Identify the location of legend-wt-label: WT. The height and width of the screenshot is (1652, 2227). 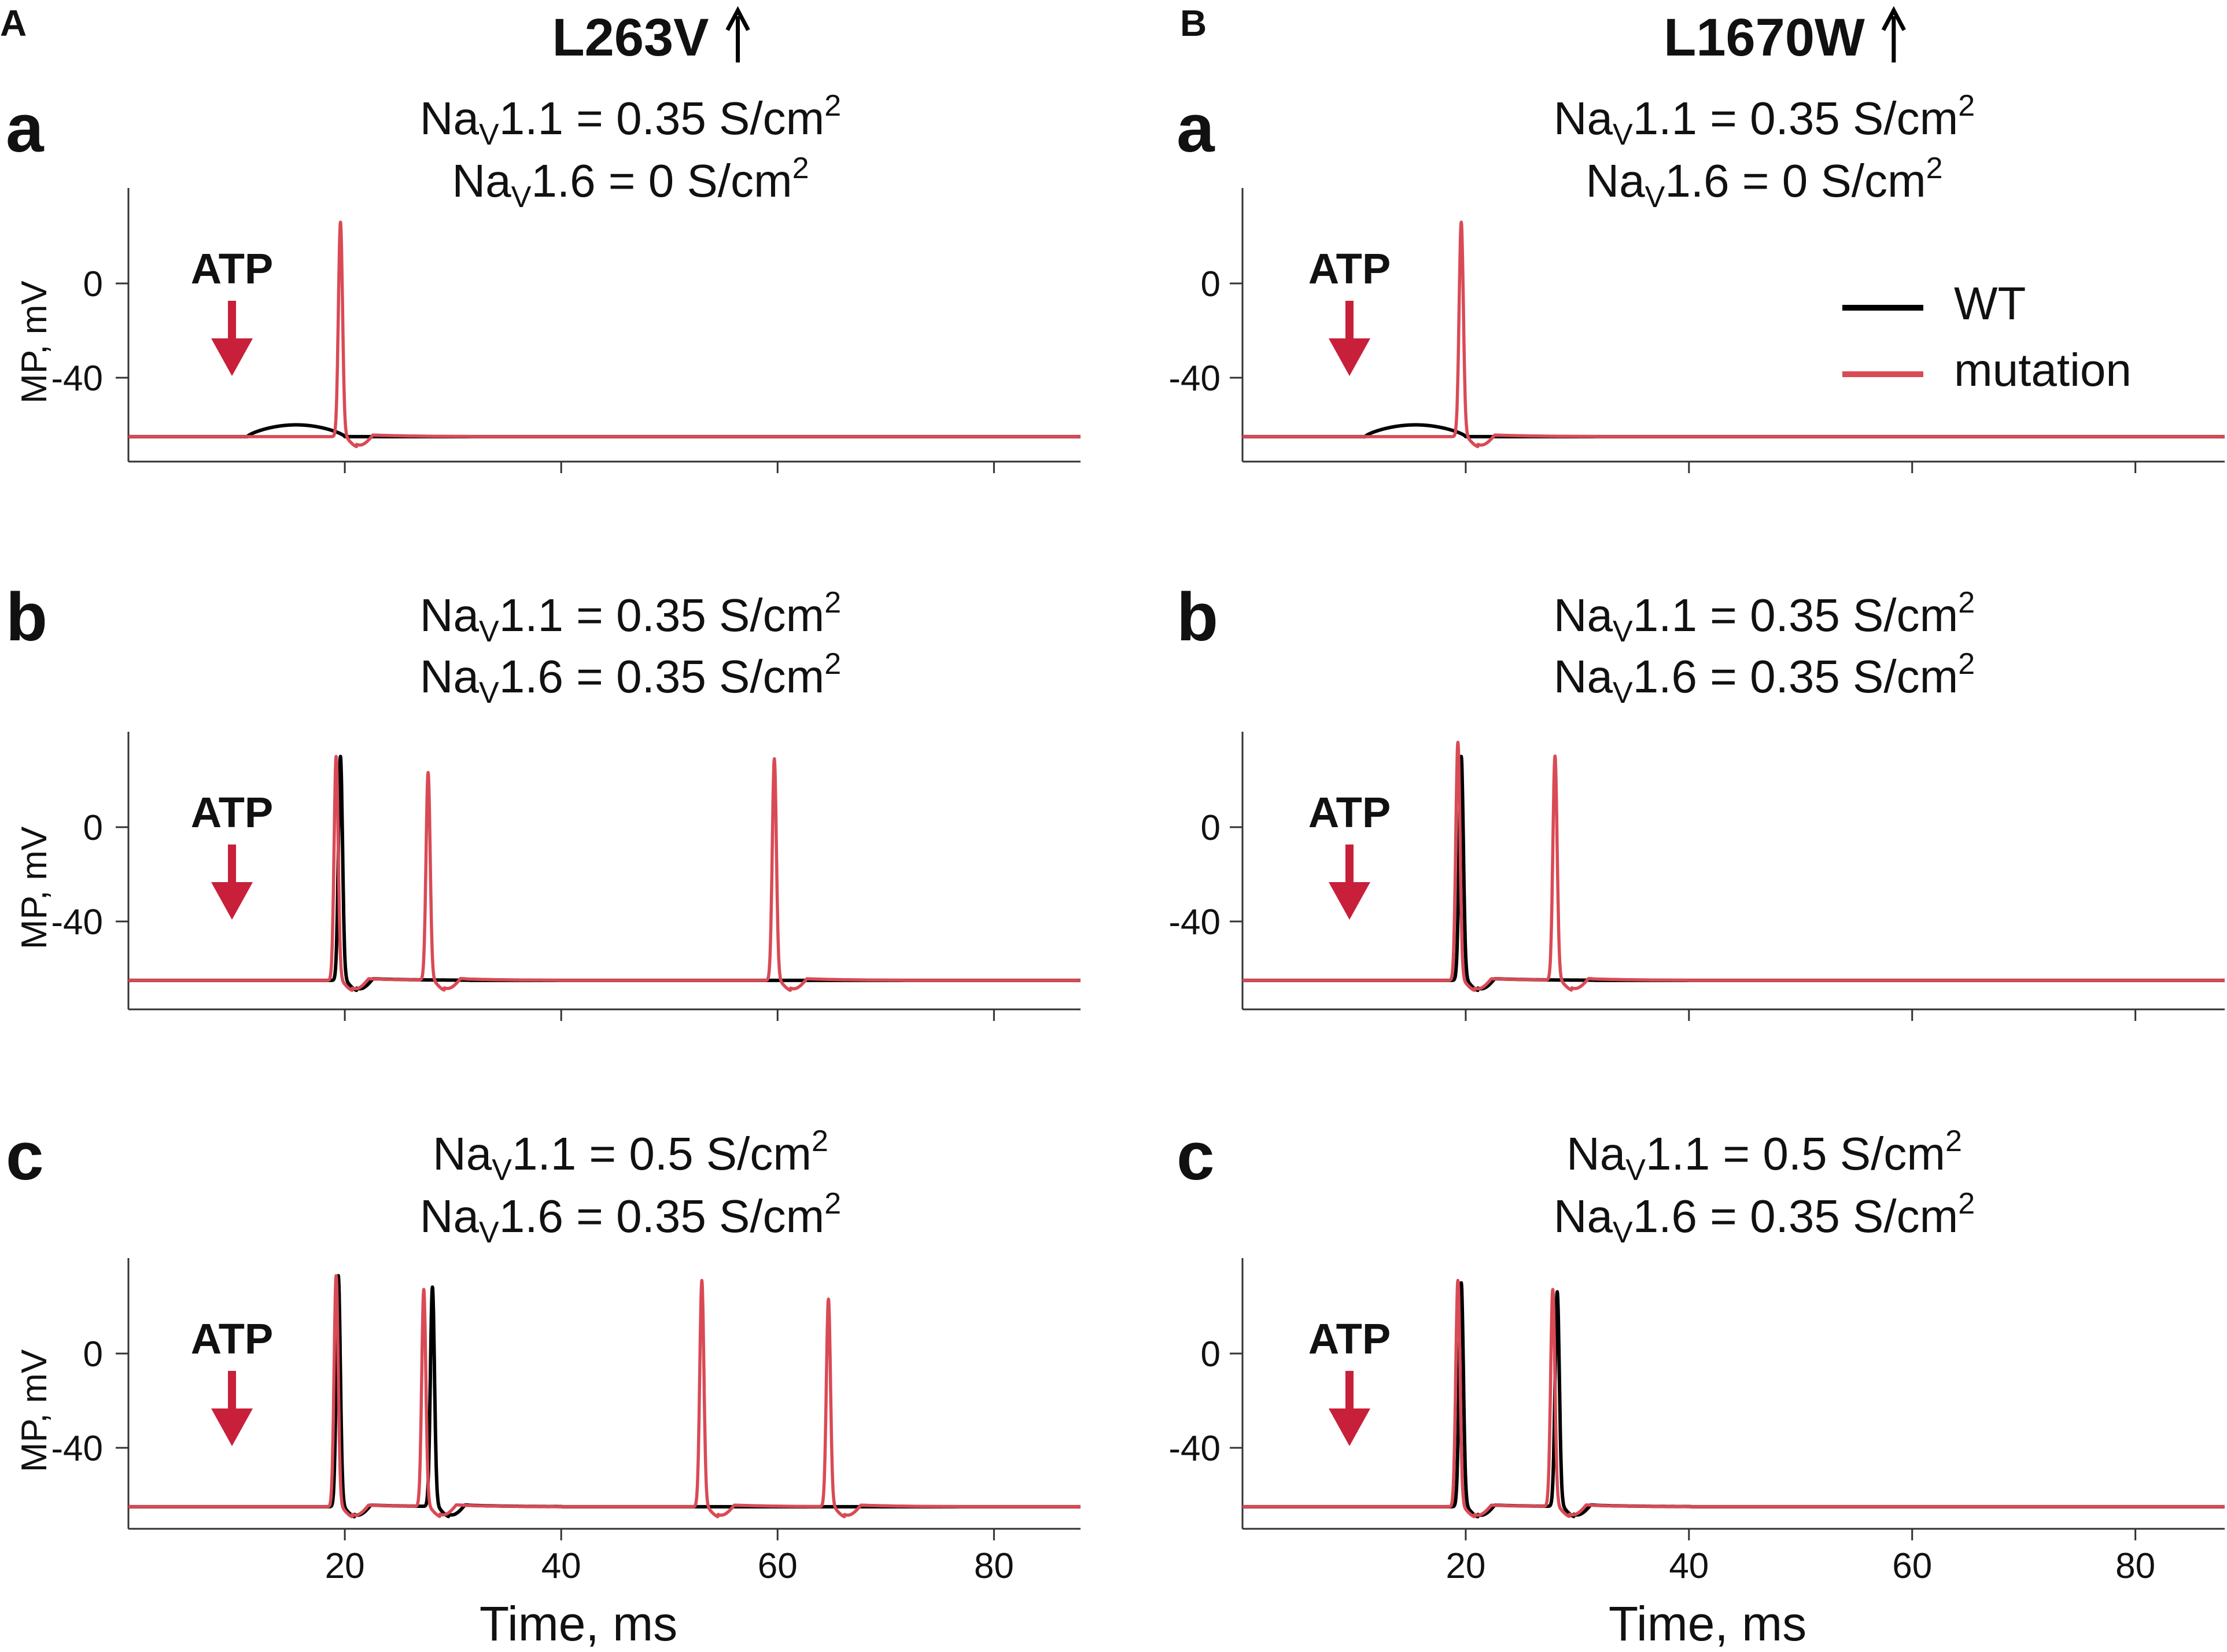
(1990, 304).